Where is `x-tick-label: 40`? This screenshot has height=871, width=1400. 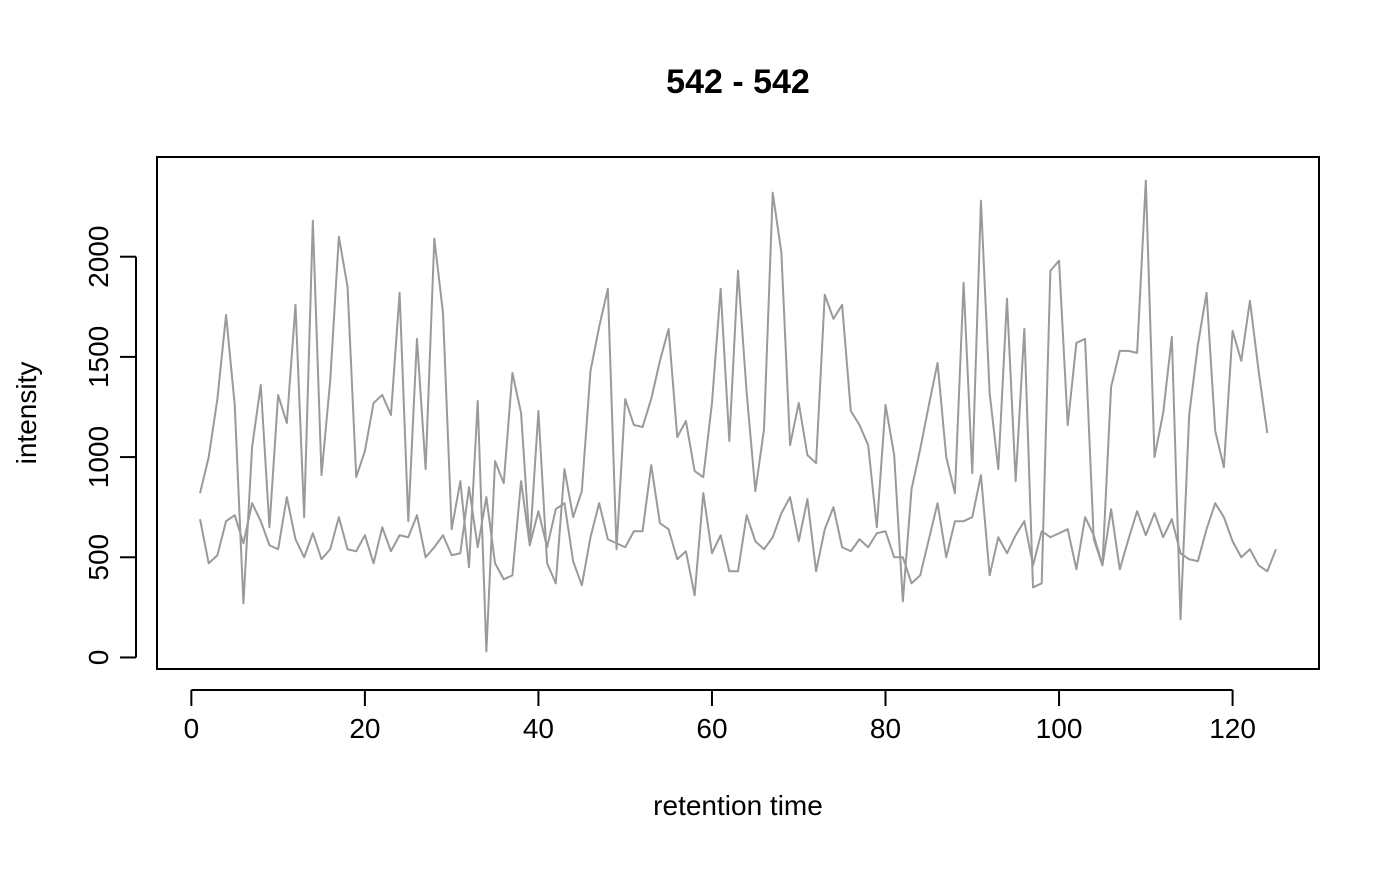 x-tick-label: 40 is located at coordinates (538, 728).